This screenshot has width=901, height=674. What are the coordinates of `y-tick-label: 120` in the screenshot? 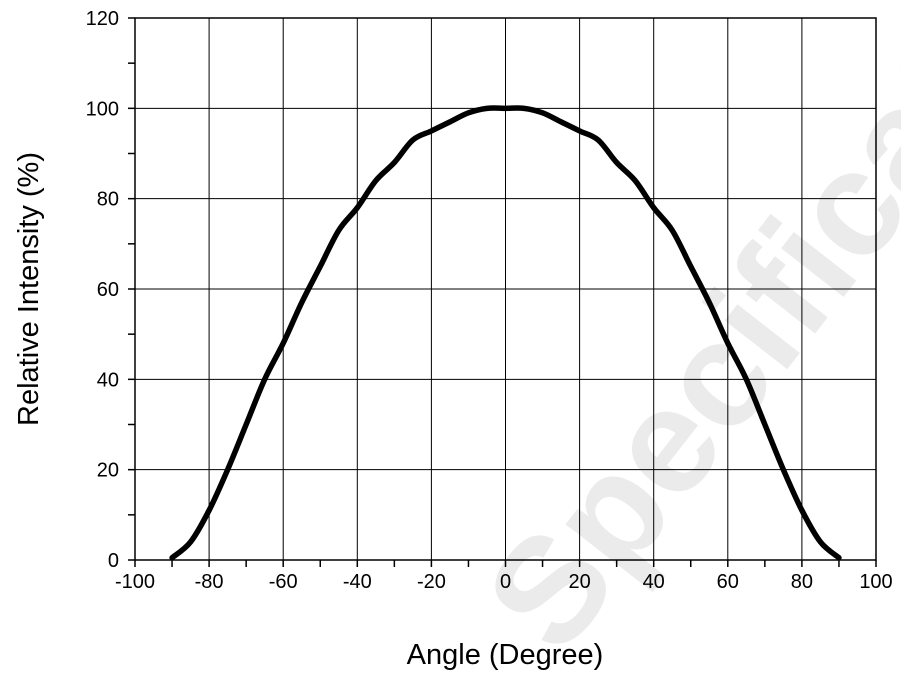 It's located at (102, 19).